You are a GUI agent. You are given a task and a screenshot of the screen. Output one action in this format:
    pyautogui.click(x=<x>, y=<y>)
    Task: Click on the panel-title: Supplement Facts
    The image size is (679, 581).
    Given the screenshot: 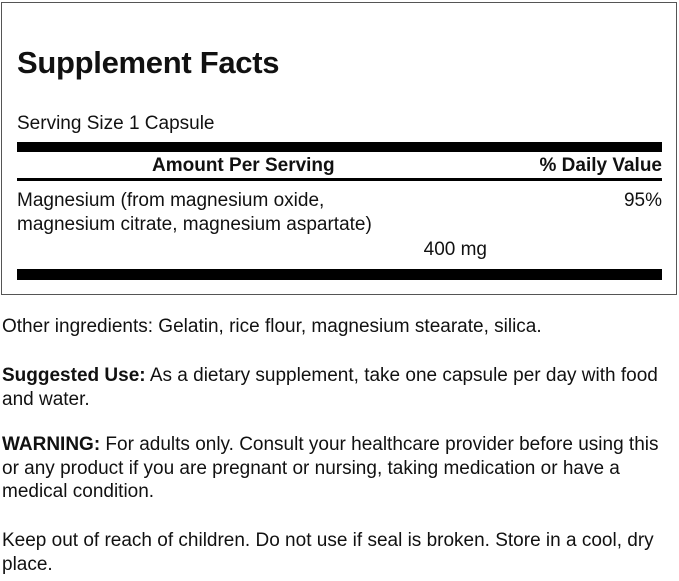 What is the action you would take?
    pyautogui.click(x=148, y=62)
    